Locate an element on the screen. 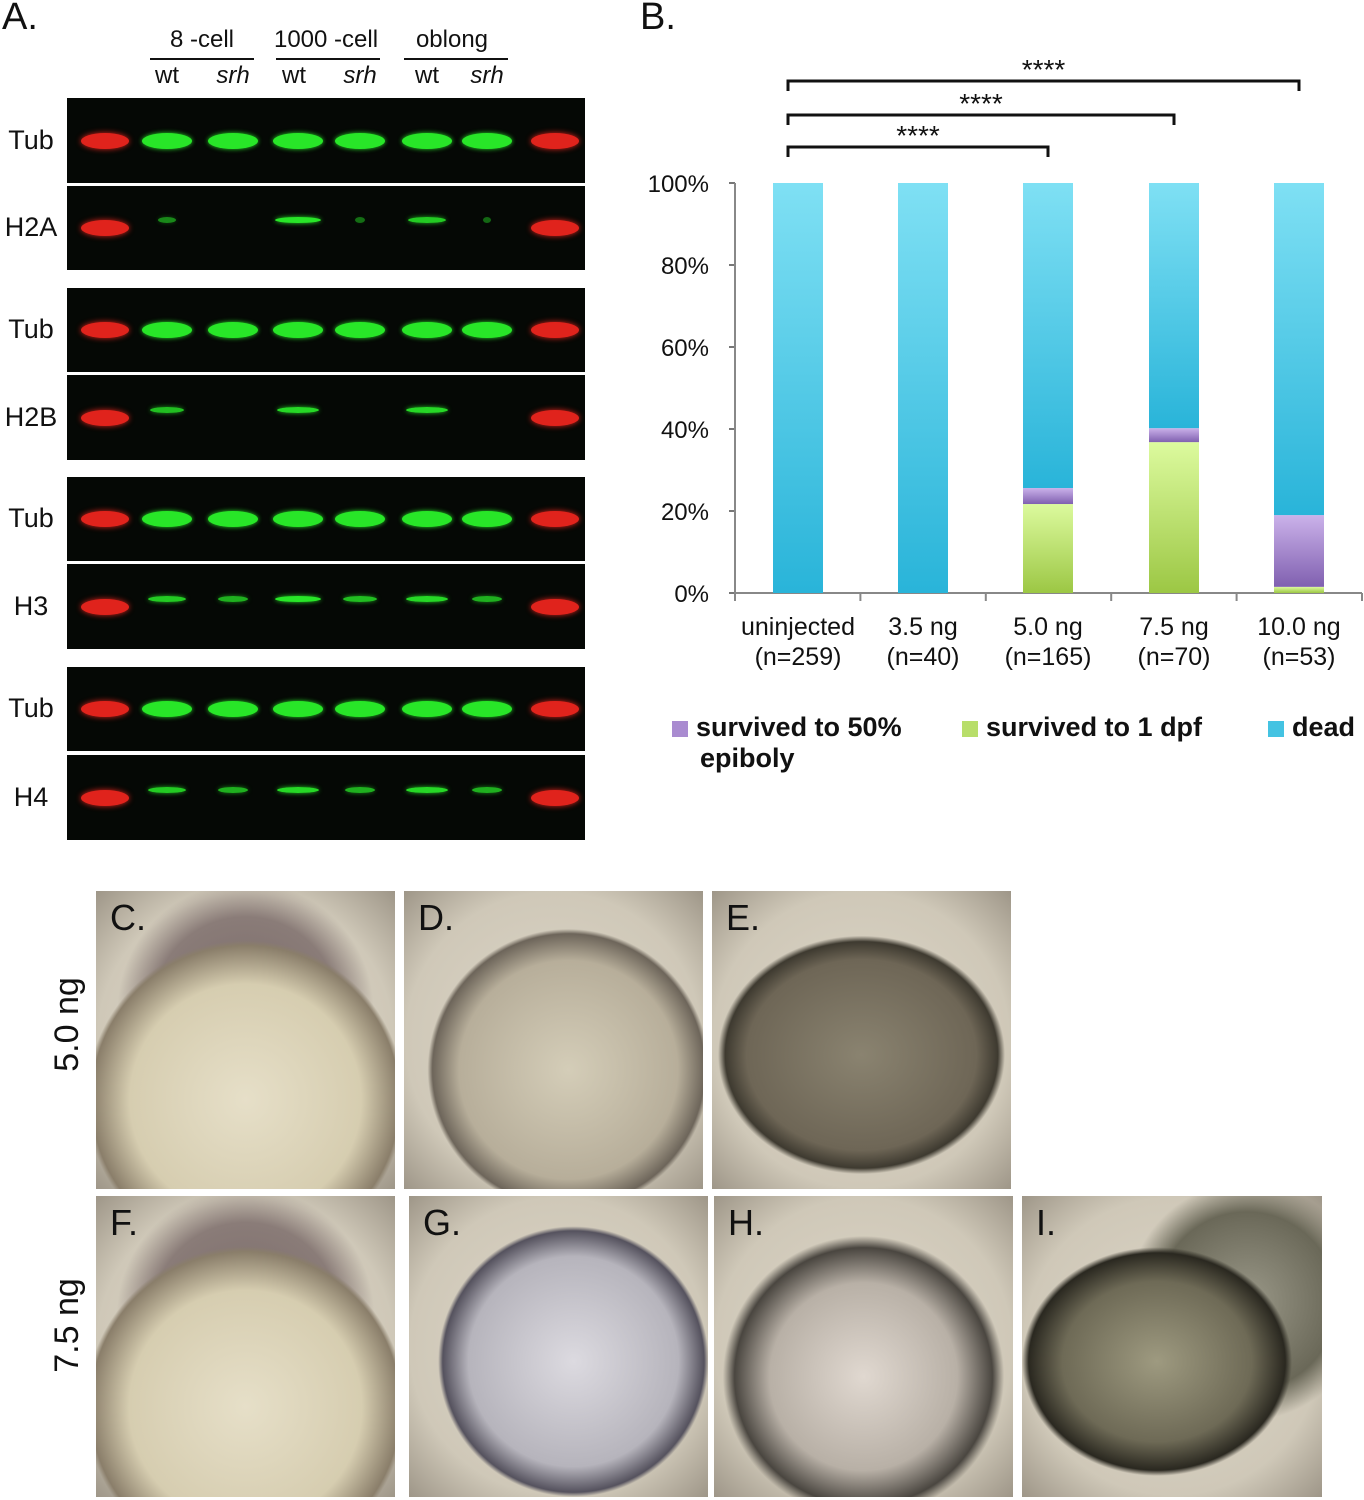 This screenshot has height=1500, width=1364. legend-item-1dpf: survived to 1 dpf is located at coordinates (1082, 727).